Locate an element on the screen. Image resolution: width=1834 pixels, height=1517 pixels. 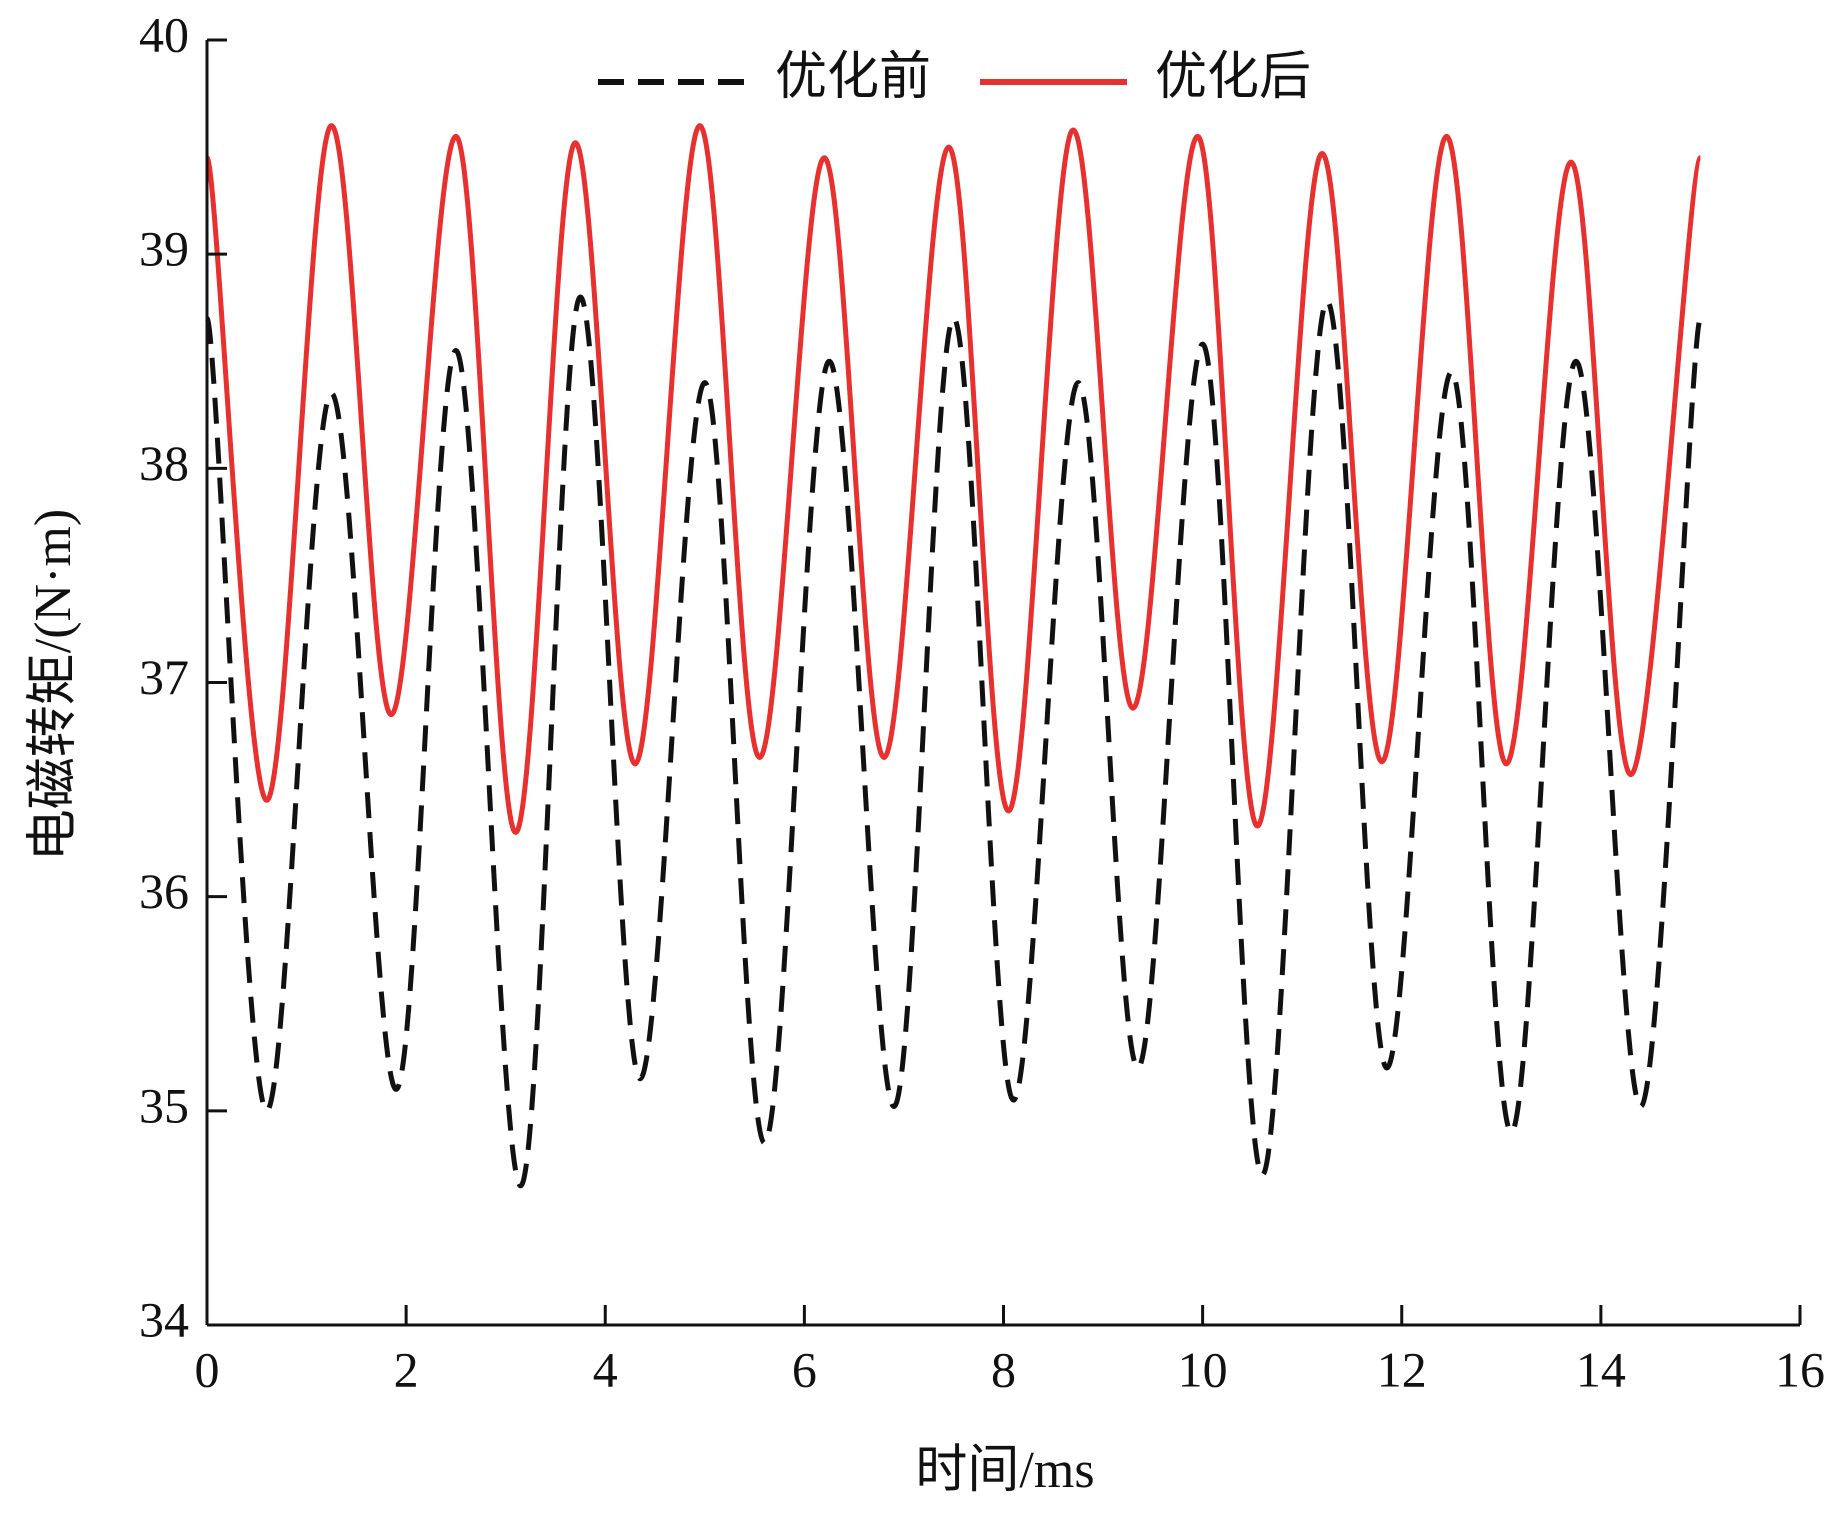
x-axis-title: 时间/ms is located at coordinates (1004, 1470).